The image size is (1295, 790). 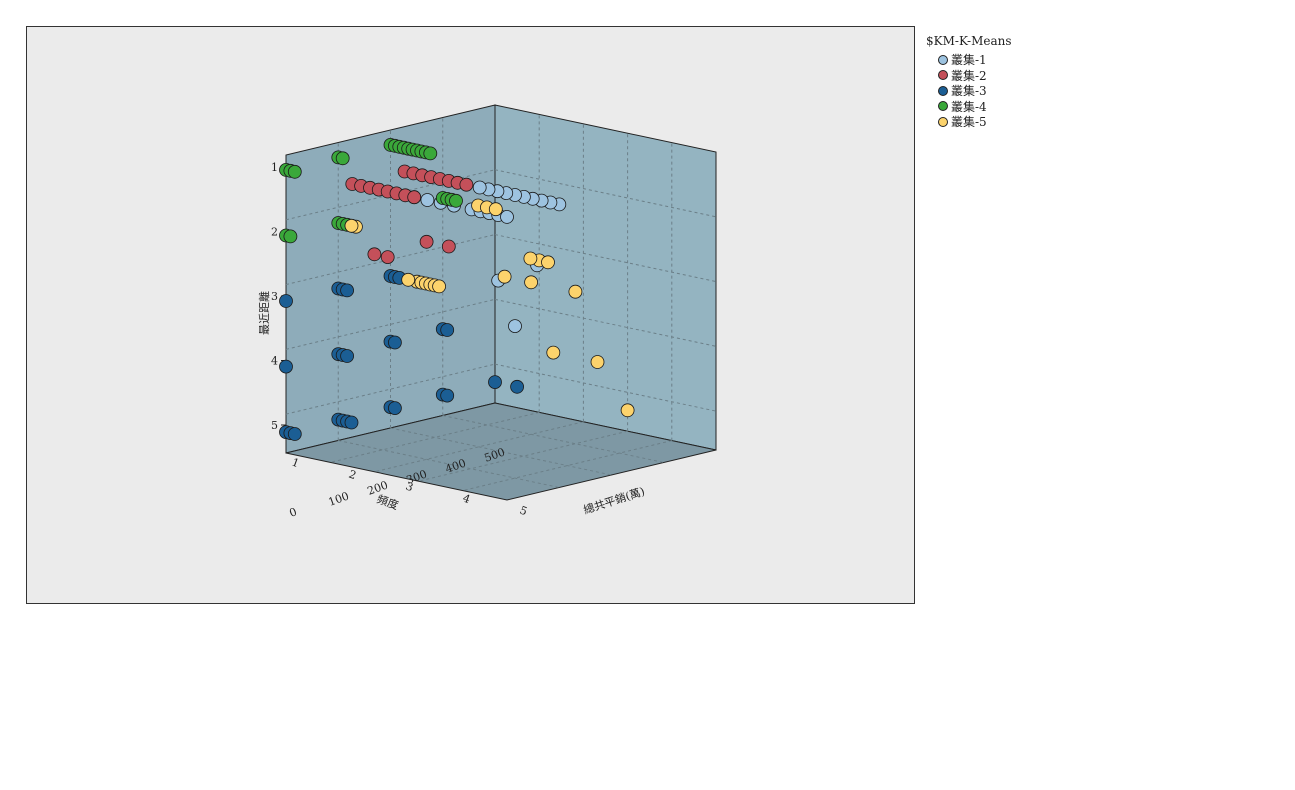 I want to click on z-tick-label: 1, so click(x=274, y=167).